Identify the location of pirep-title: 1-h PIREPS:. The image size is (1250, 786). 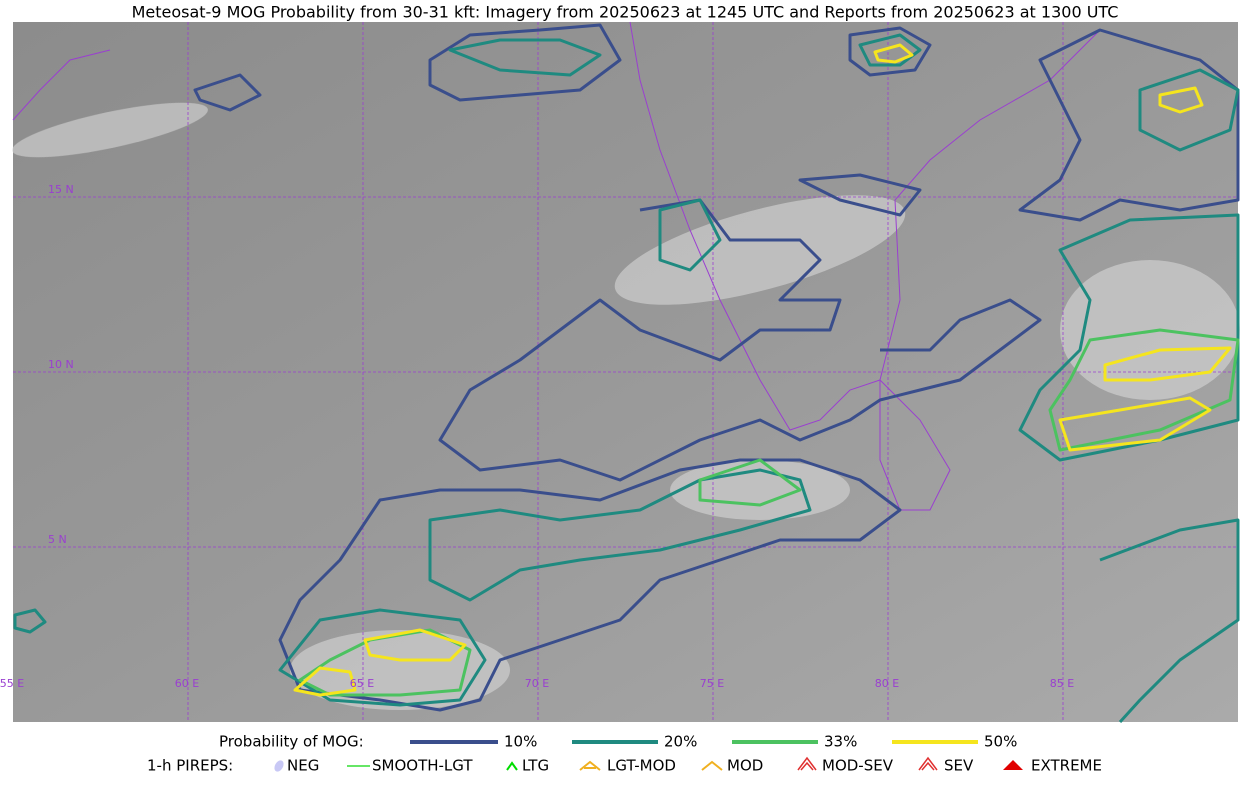
(190, 766).